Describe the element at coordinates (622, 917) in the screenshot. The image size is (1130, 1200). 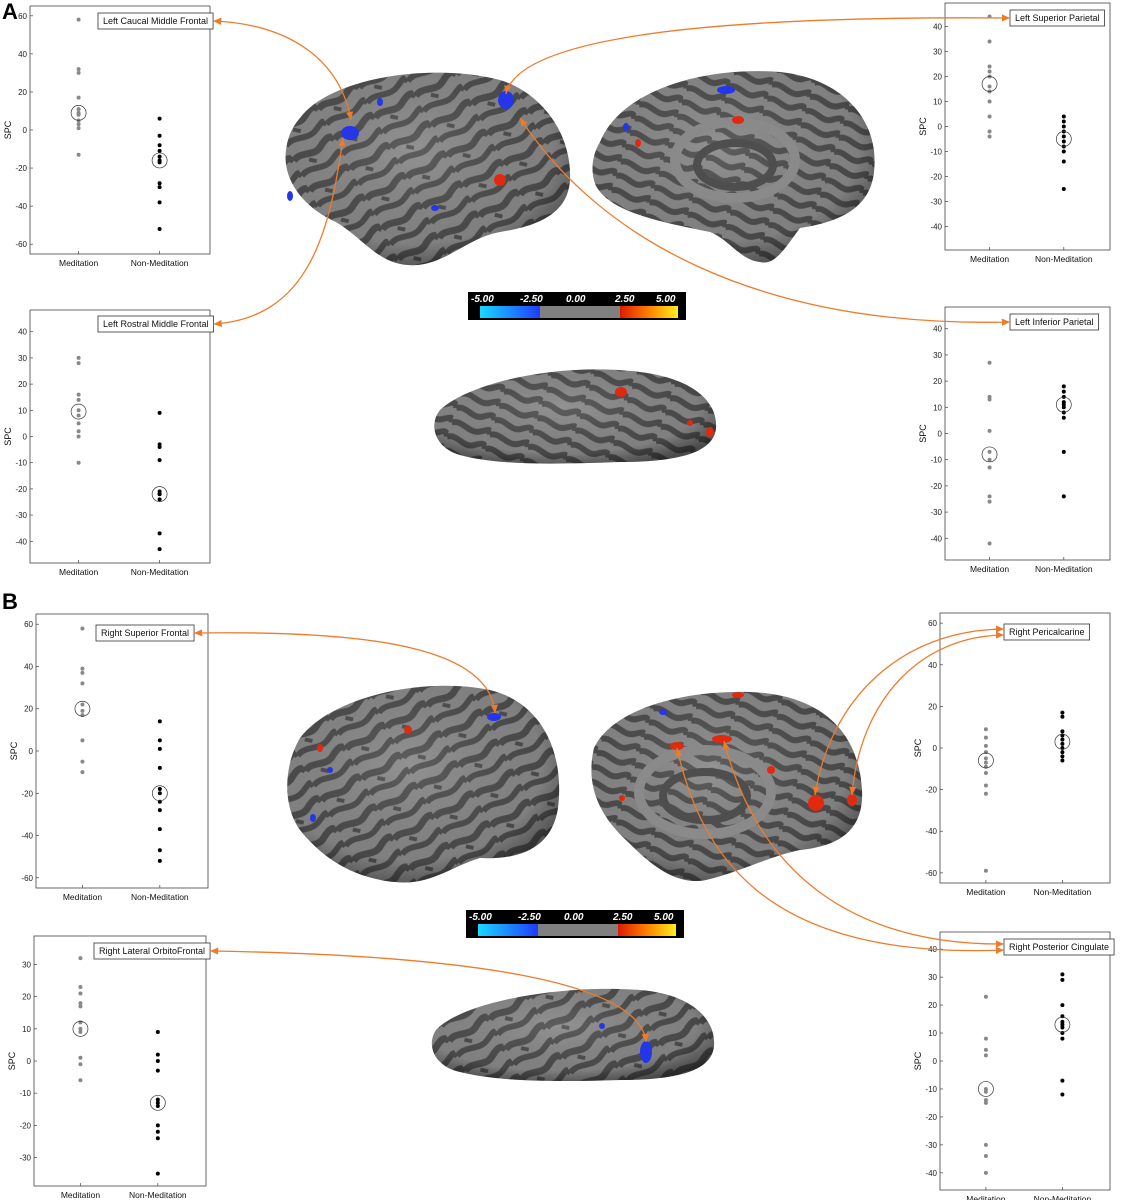
I see `colorbar-b-label-3: 2.50` at that location.